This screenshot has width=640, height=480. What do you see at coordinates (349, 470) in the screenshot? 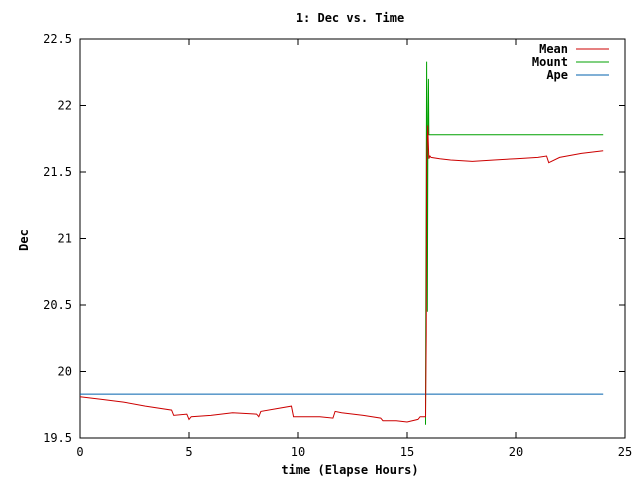
I see `x-axis-label: time (Elapse Hours)` at bounding box center [349, 470].